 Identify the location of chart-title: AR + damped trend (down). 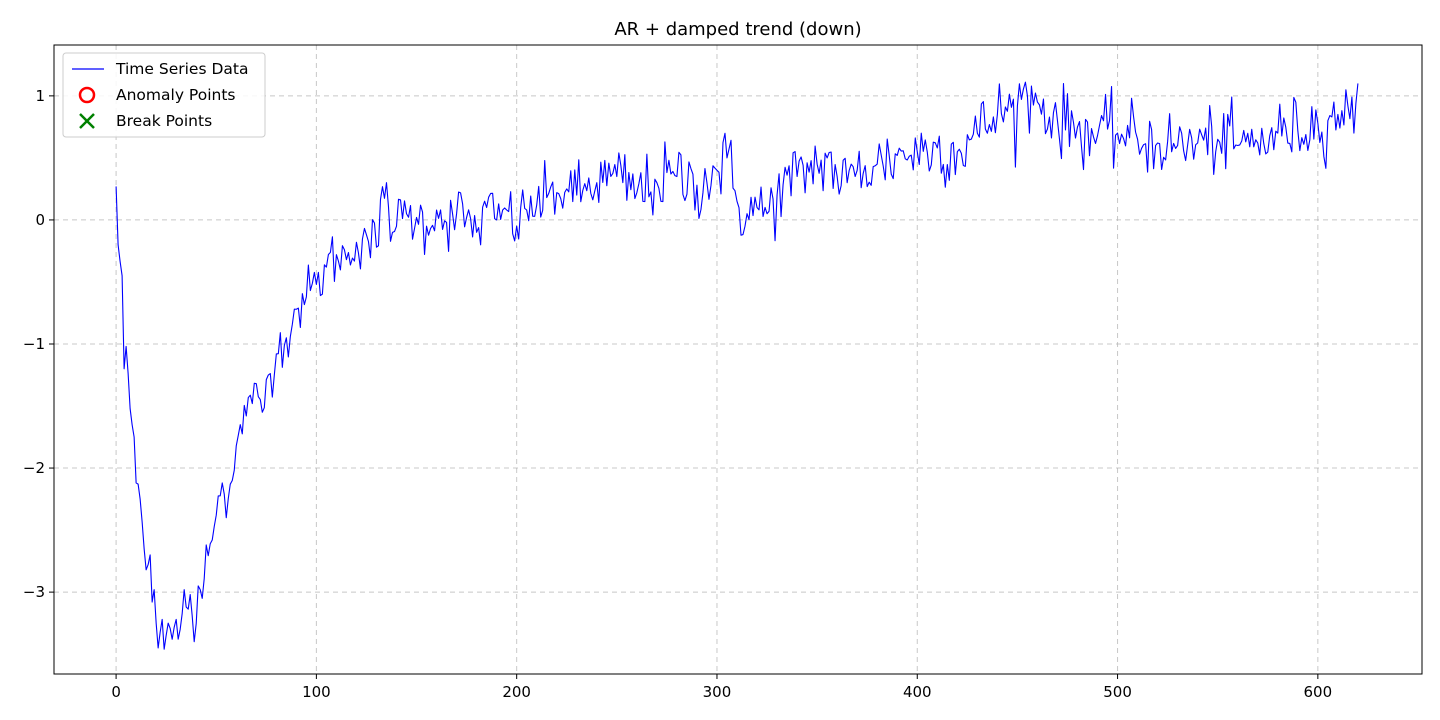
(737, 29).